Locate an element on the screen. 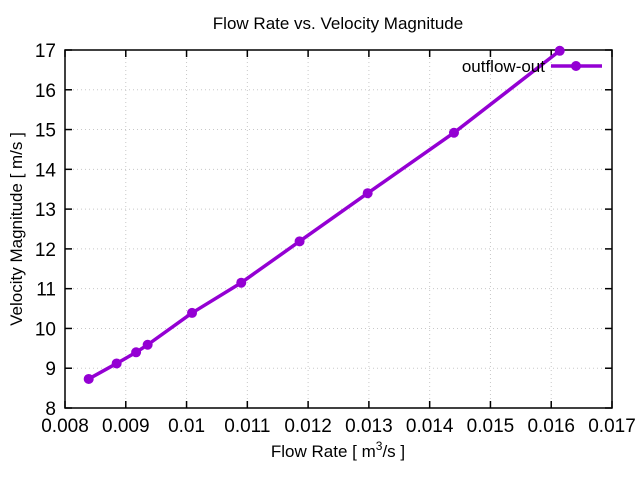 The image size is (640, 480). y-axis-label: Velocity Magnitude [ m/s ] is located at coordinates (16, 229).